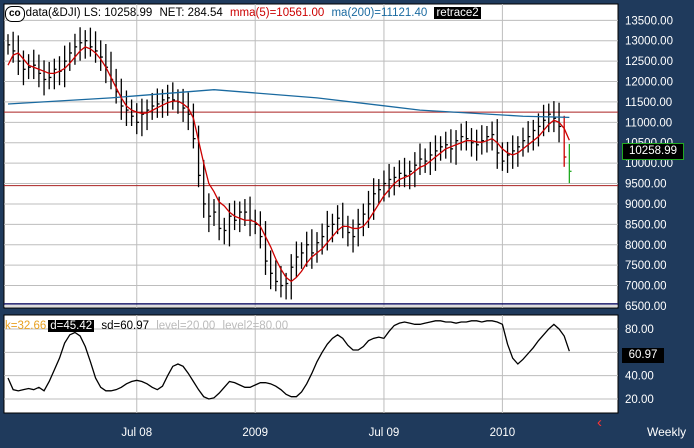 The width and height of the screenshot is (694, 448). I want to click on price-tick-label: 12500.00, so click(649, 62).